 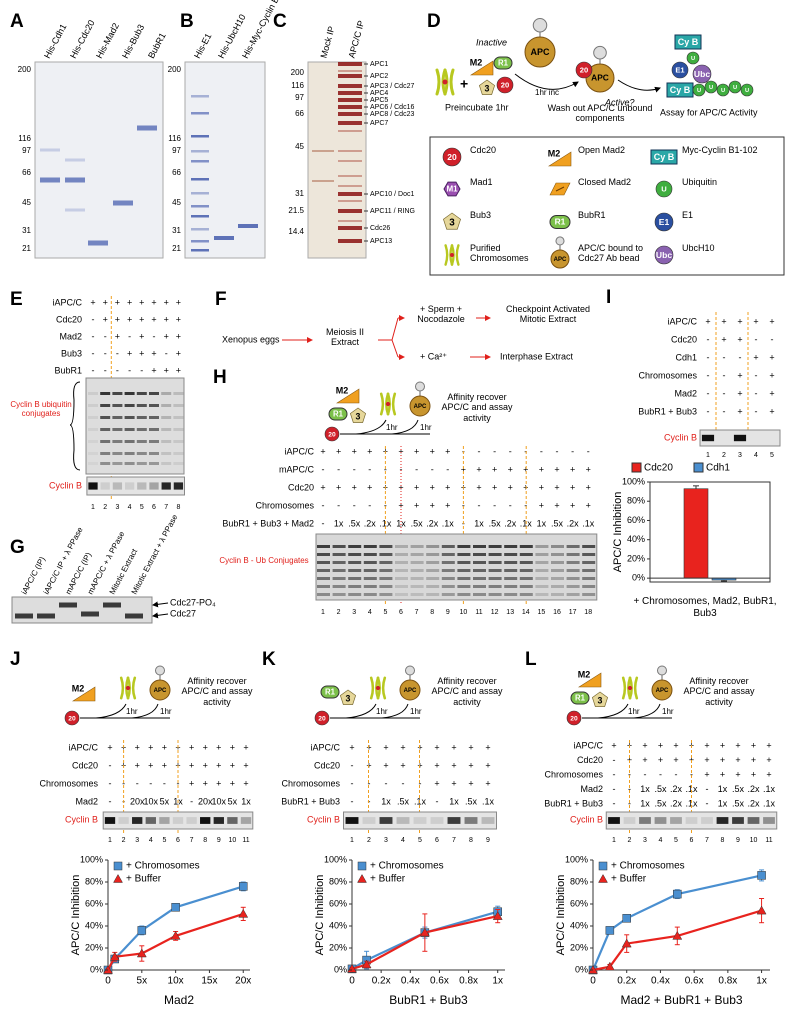 I want to click on legend-marker, so click(x=362, y=878).